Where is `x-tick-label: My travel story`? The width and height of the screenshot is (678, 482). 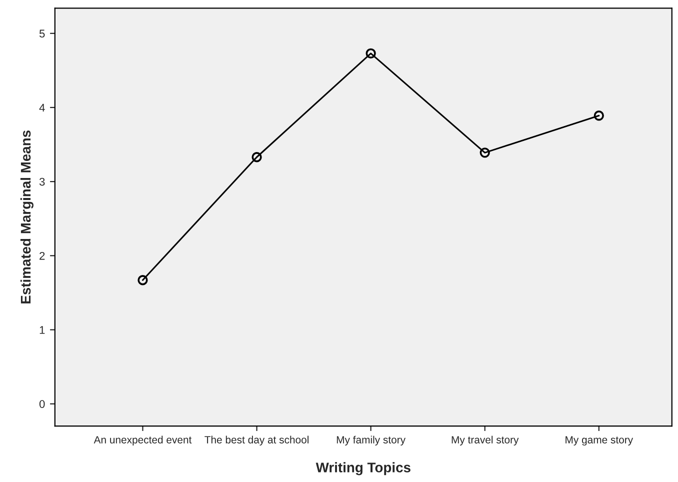
x-tick-label: My travel story is located at coordinates (485, 441).